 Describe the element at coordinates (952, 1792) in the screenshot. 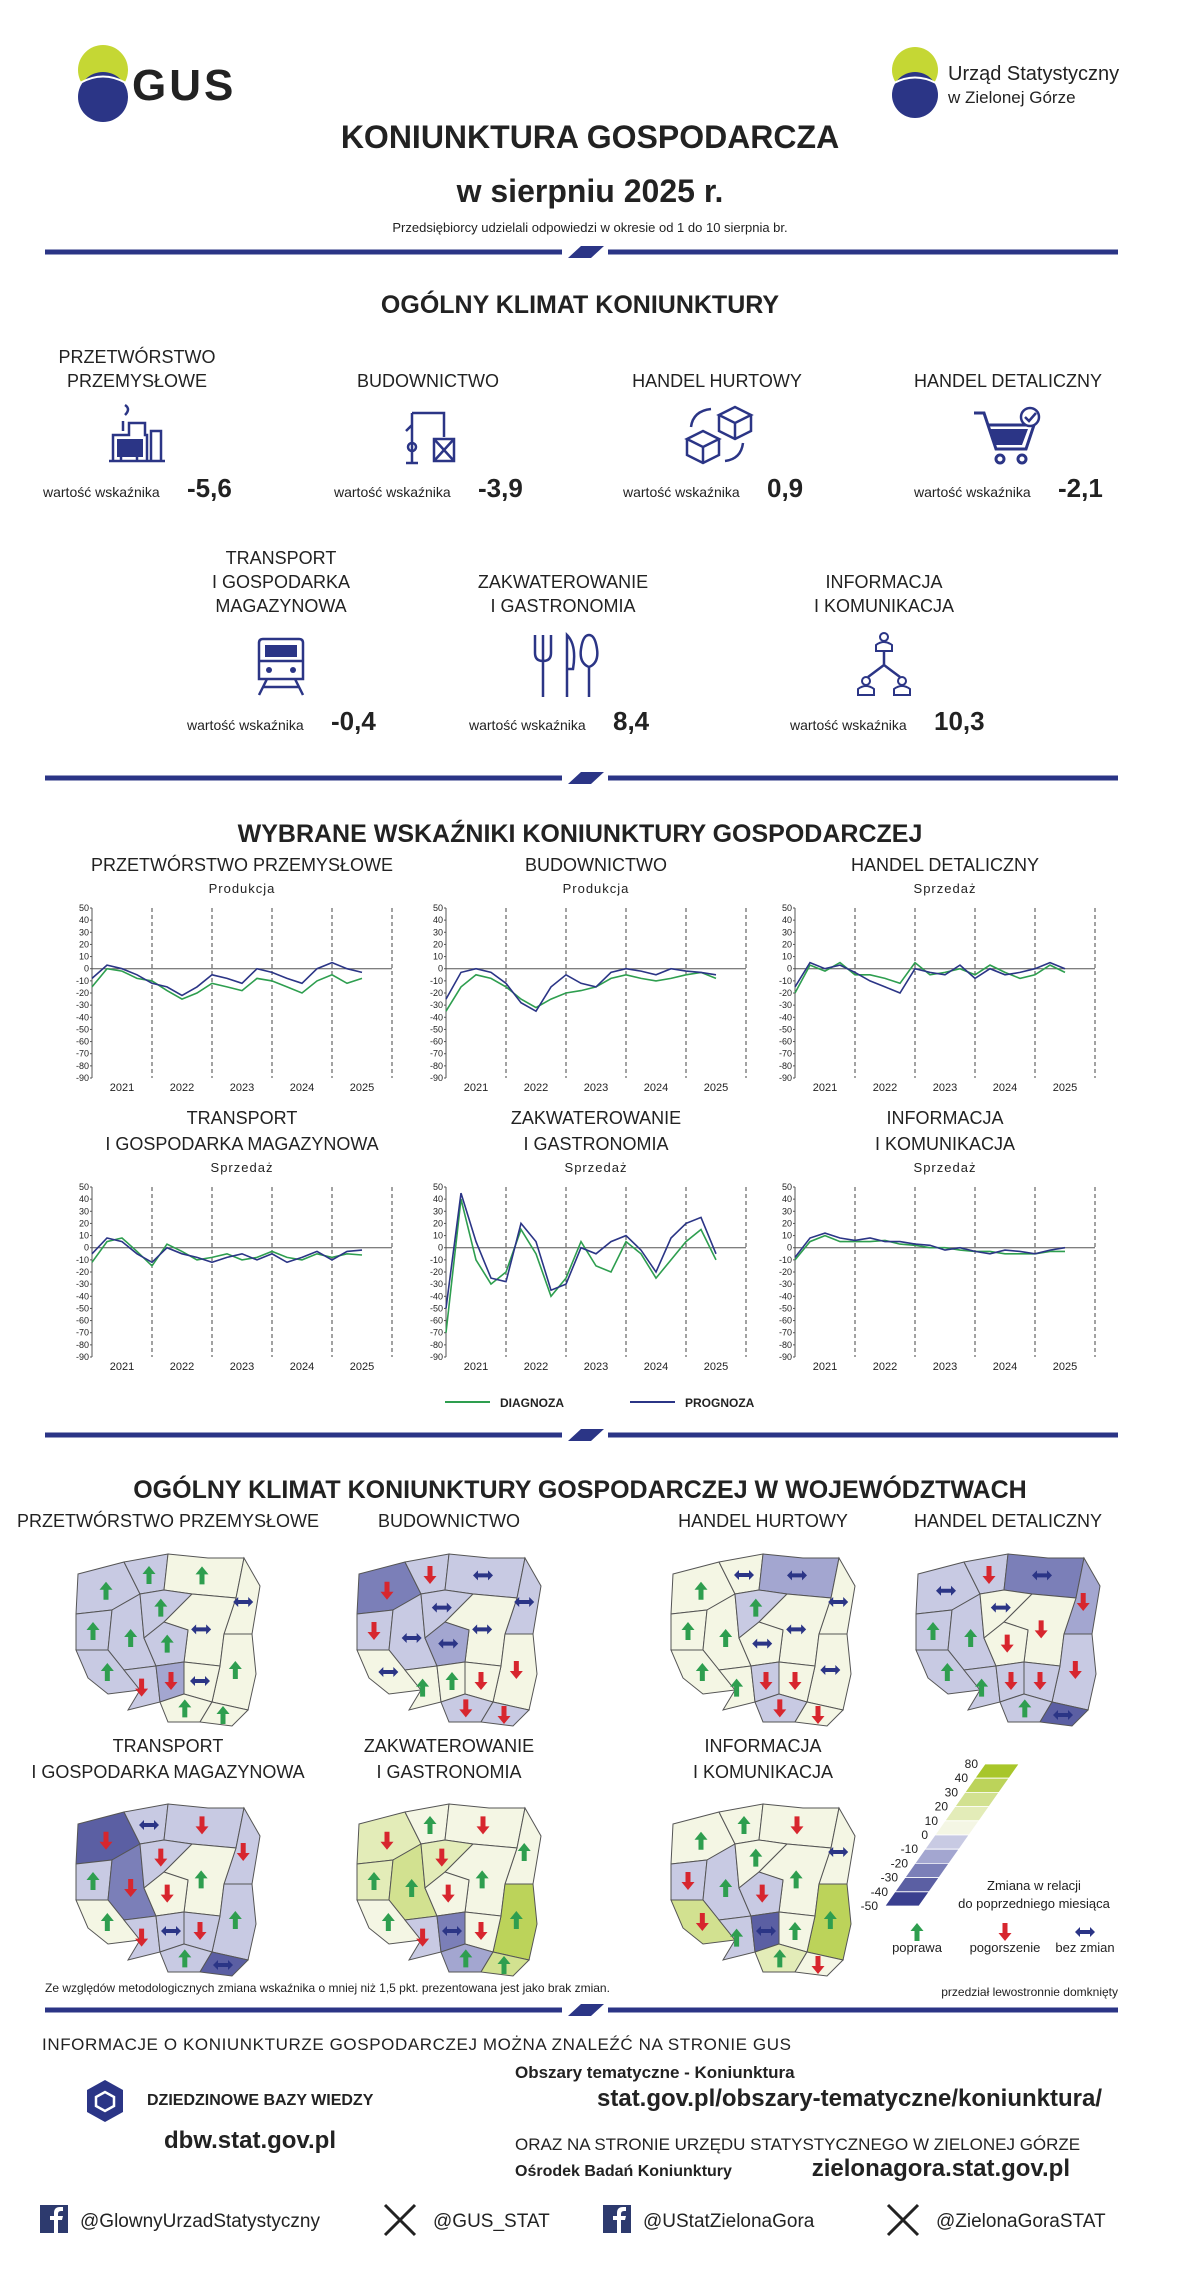

I see `scale-label: 30` at that location.